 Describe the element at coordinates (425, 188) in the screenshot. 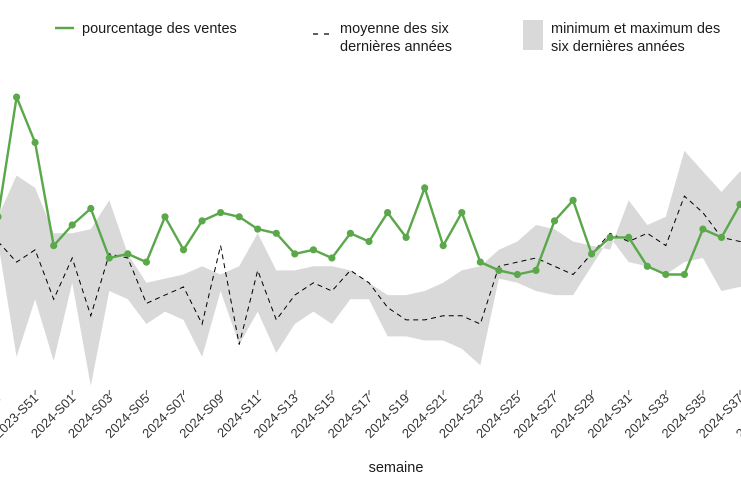

I see `sales-point-2024-S20` at that location.